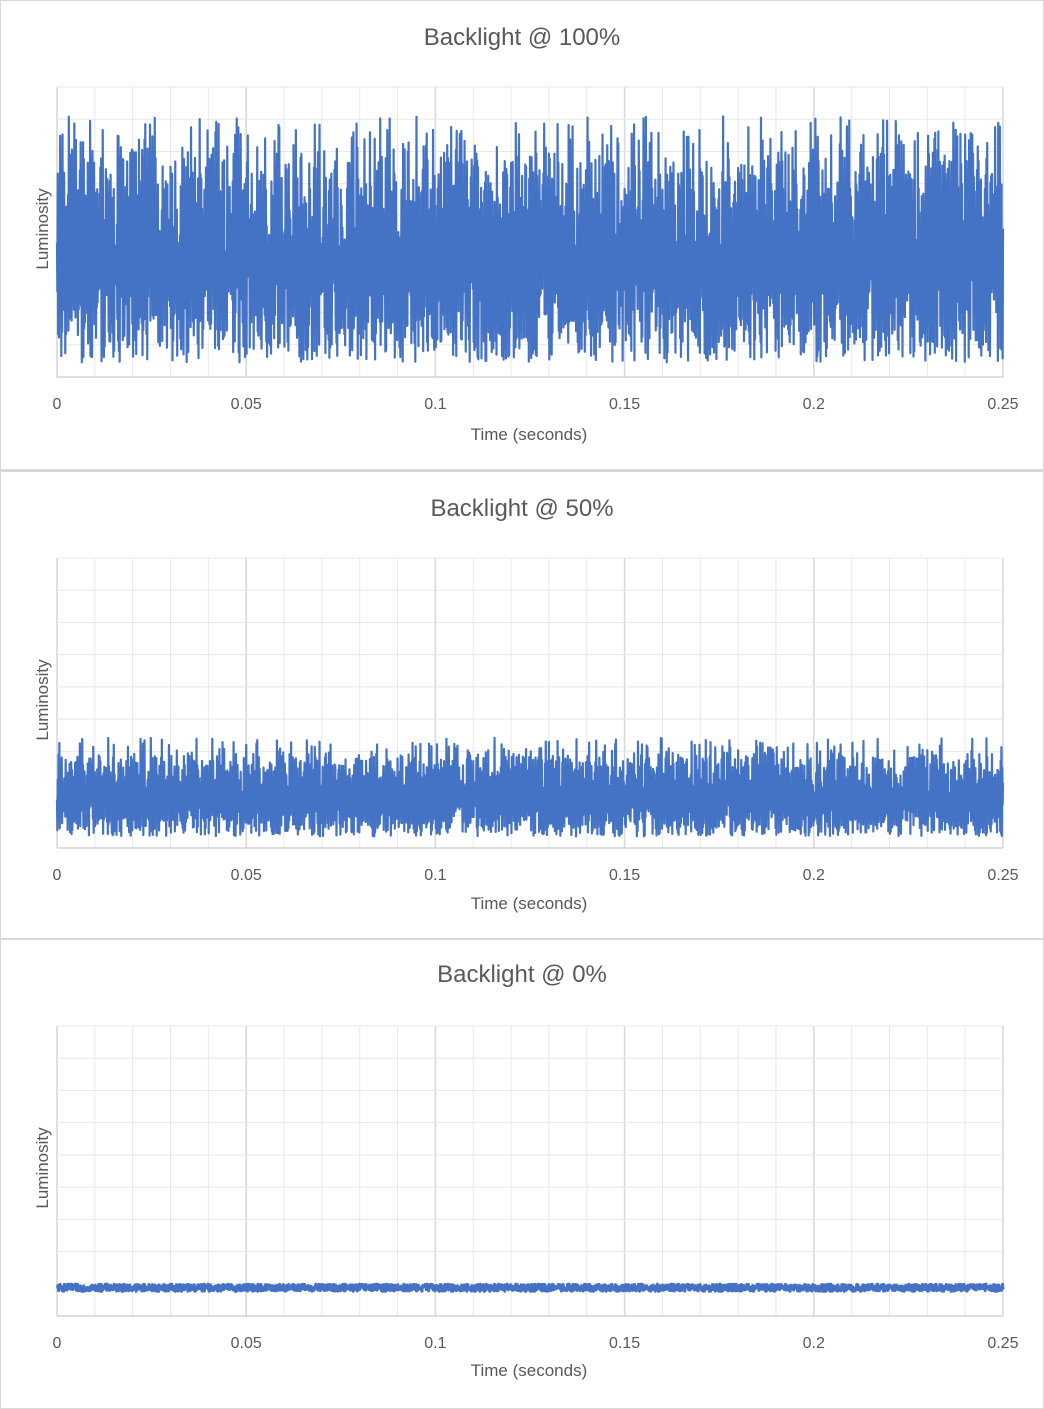  What do you see at coordinates (521, 508) in the screenshot?
I see `chart-title: Backlight @ 50%` at bounding box center [521, 508].